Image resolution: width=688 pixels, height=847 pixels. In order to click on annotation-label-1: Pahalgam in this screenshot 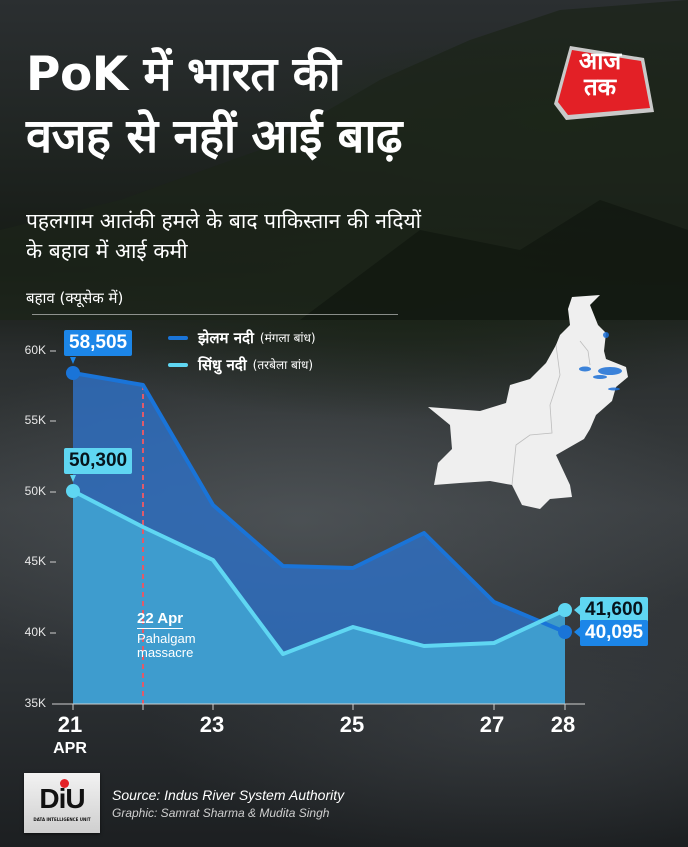, I will do `click(166, 638)`.